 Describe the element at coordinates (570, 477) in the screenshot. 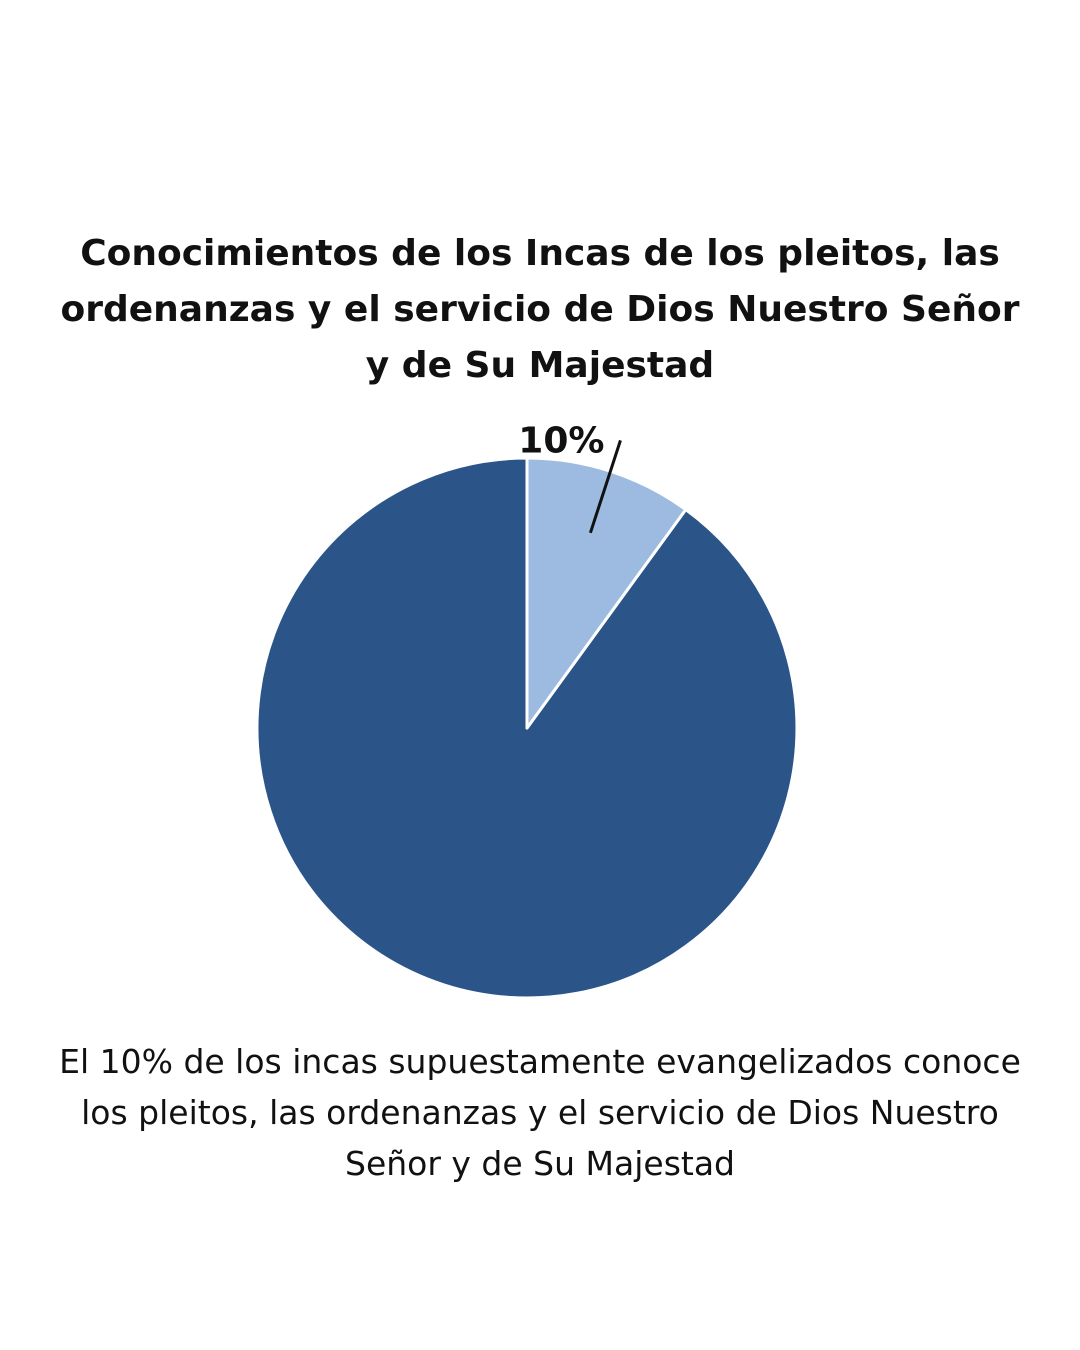

I see `pie-labels: 10%` at that location.